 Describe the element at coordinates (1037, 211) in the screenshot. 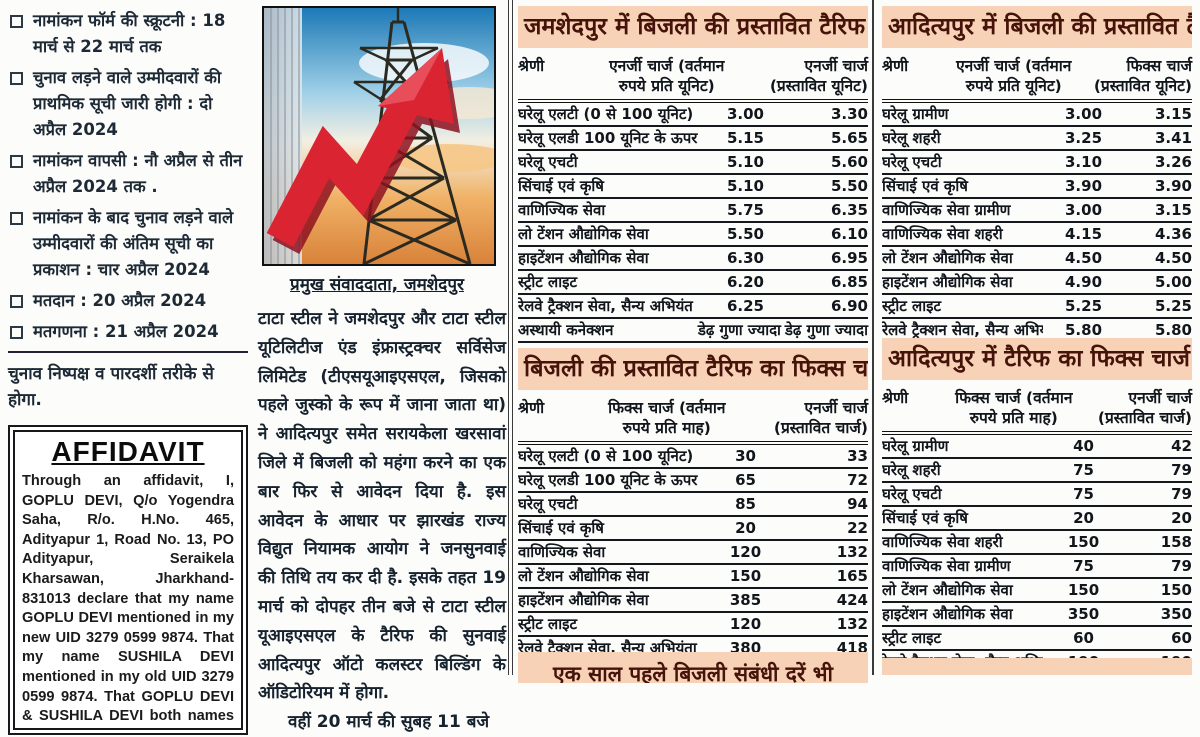

I see `table-row: वाणिज्यिक सेवा ग्रामीण 3.00 3.15` at that location.